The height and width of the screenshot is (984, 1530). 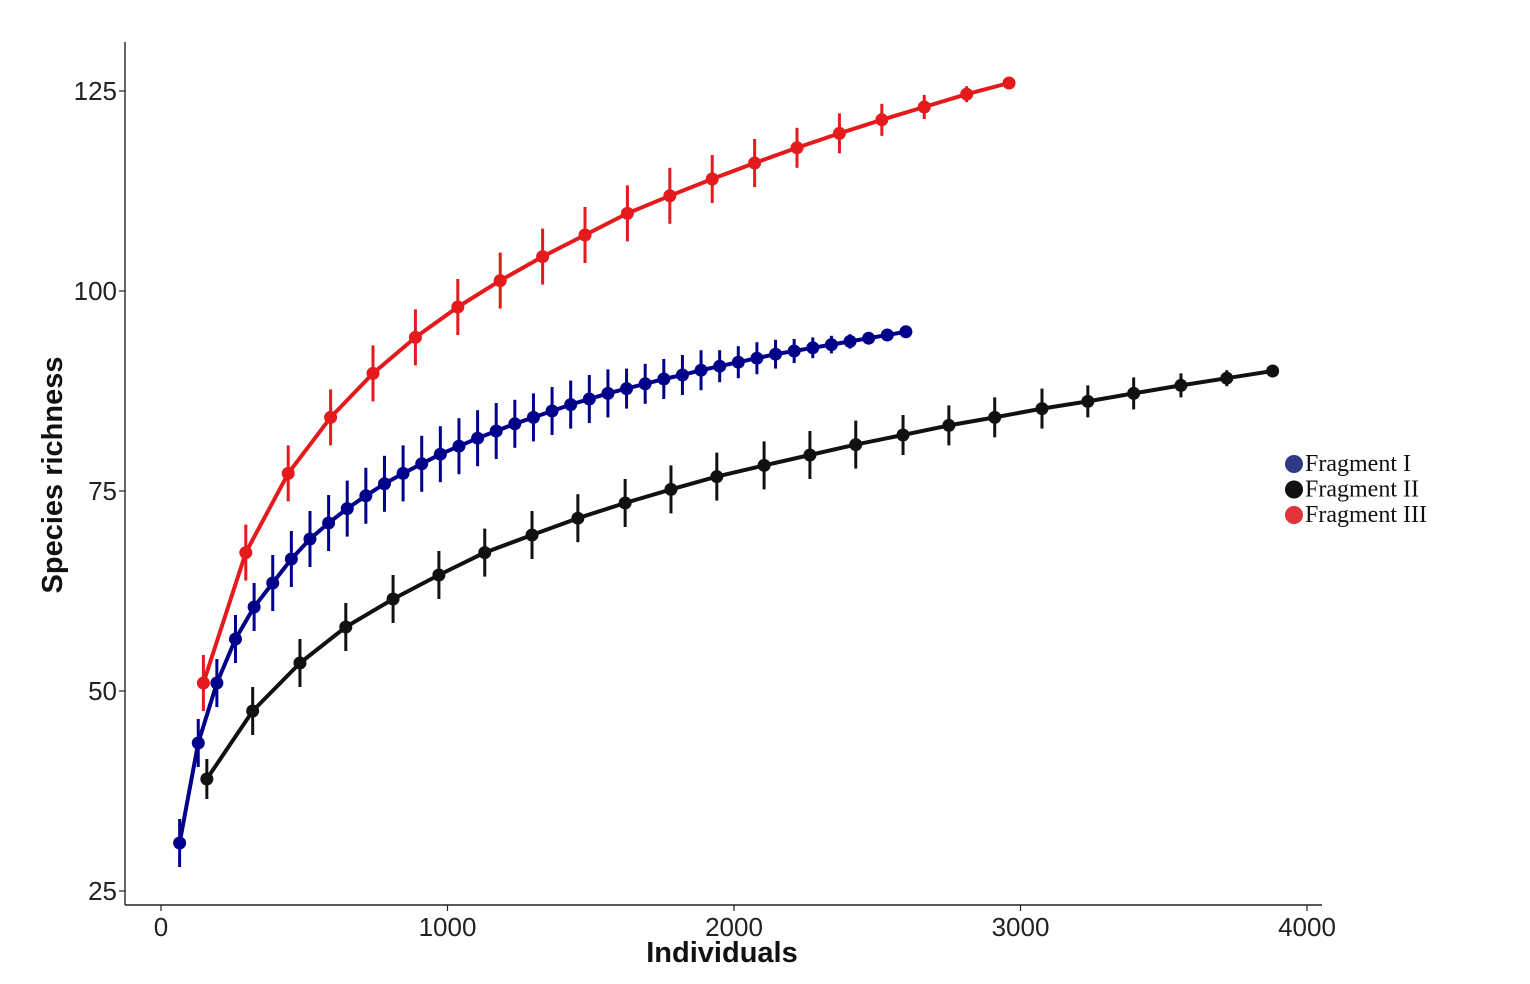 I want to click on x-tick-label: 1000, so click(x=448, y=927).